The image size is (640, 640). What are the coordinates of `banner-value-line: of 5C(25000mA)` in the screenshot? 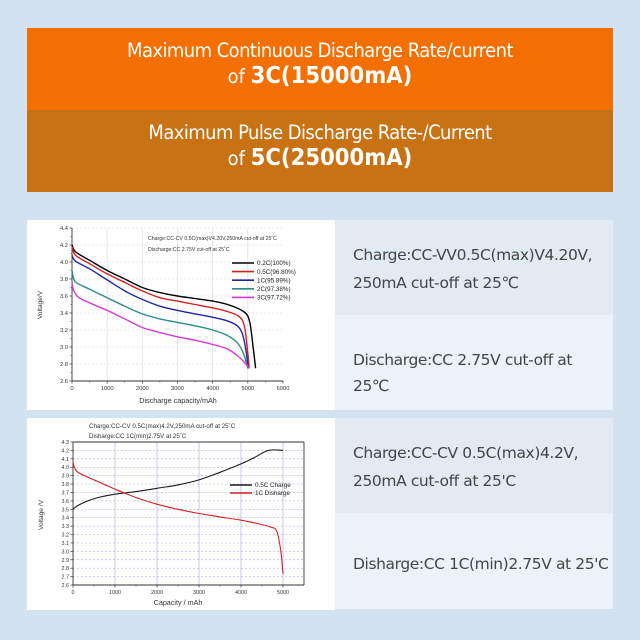 It's located at (319, 158).